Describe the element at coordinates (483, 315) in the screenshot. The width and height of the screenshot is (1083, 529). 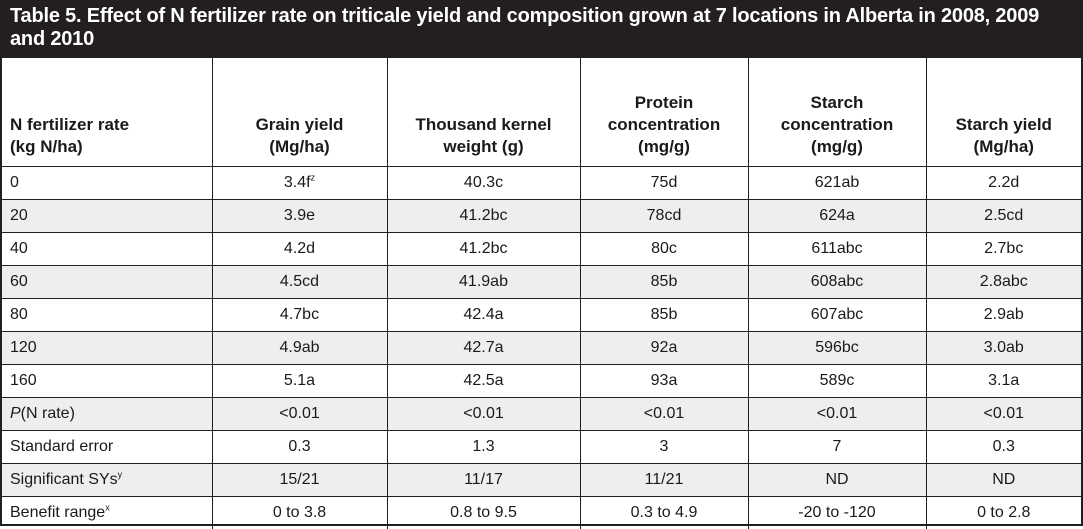
I see `table-cell: 42.4a` at that location.